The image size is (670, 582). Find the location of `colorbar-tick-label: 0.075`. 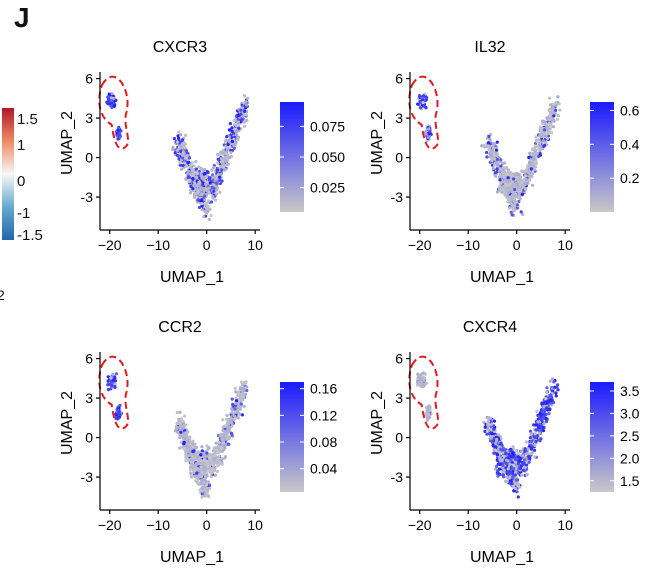

colorbar-tick-label: 0.075 is located at coordinates (327, 126).